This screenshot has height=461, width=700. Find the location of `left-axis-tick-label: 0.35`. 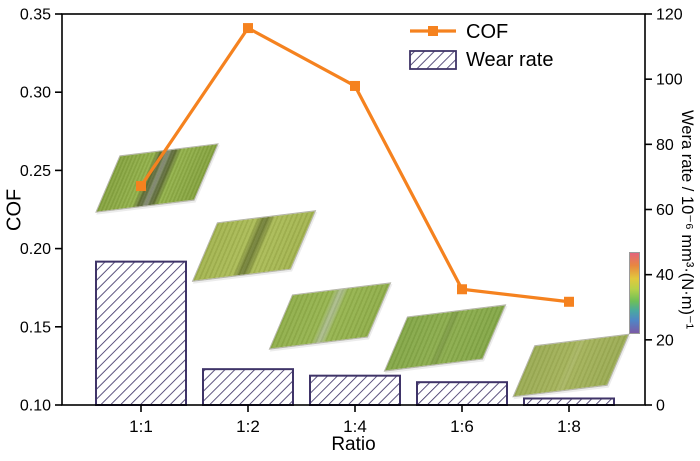

left-axis-tick-label: 0.35 is located at coordinates (35, 15).